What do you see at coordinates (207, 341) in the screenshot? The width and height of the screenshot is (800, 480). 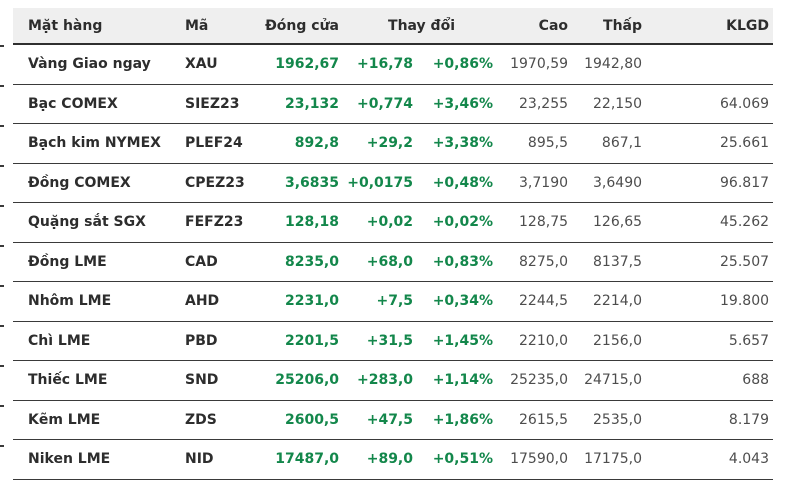 I see `cell-code: PBD` at bounding box center [207, 341].